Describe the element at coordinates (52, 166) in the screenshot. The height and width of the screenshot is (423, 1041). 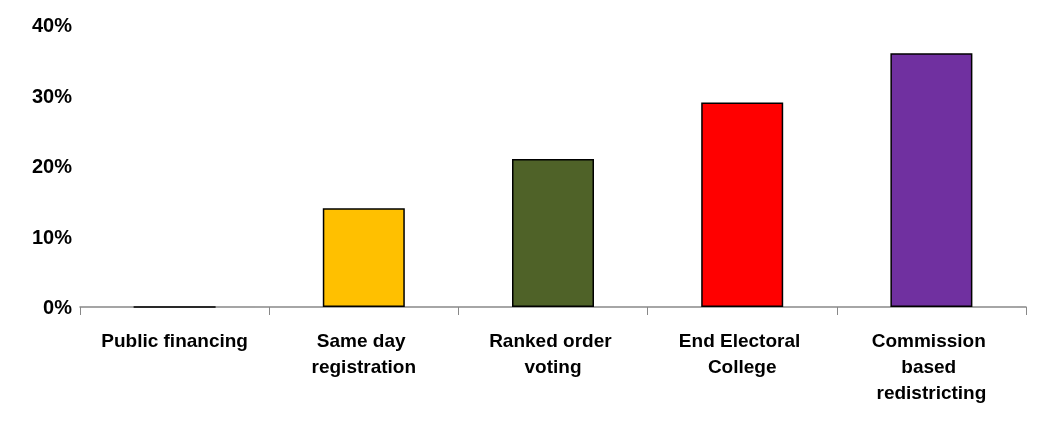
I see `y-tick-label: 20%` at that location.